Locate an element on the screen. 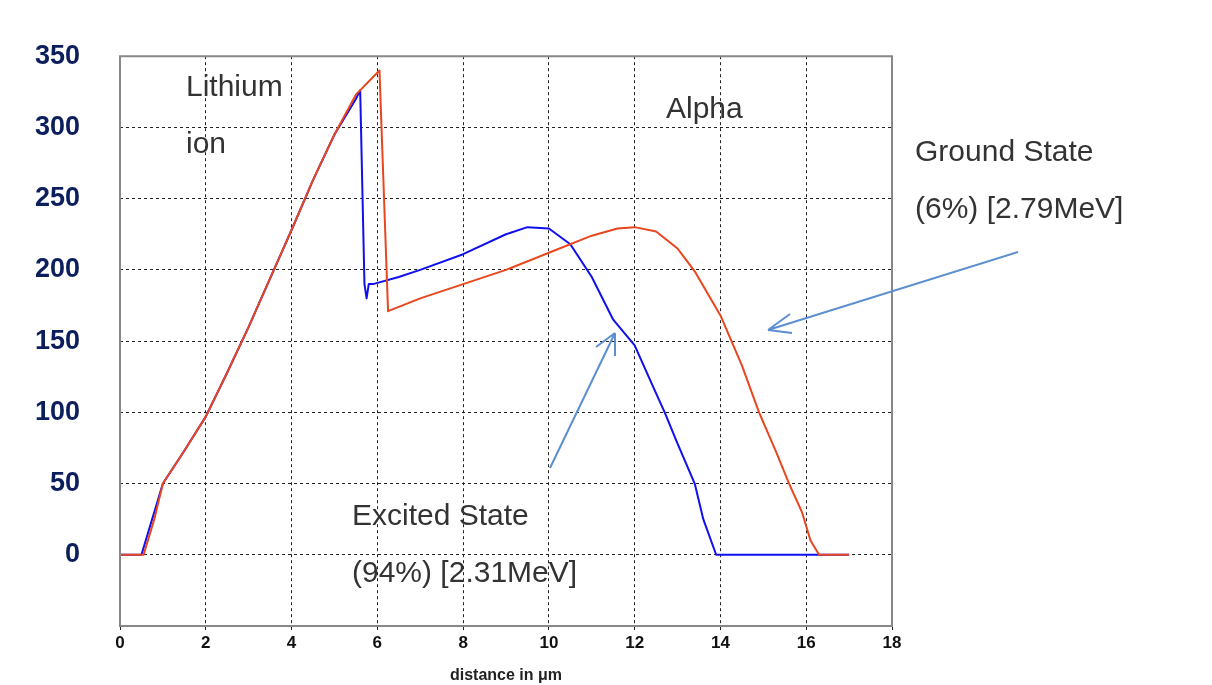  y-tick-label: 300 is located at coordinates (57, 125).